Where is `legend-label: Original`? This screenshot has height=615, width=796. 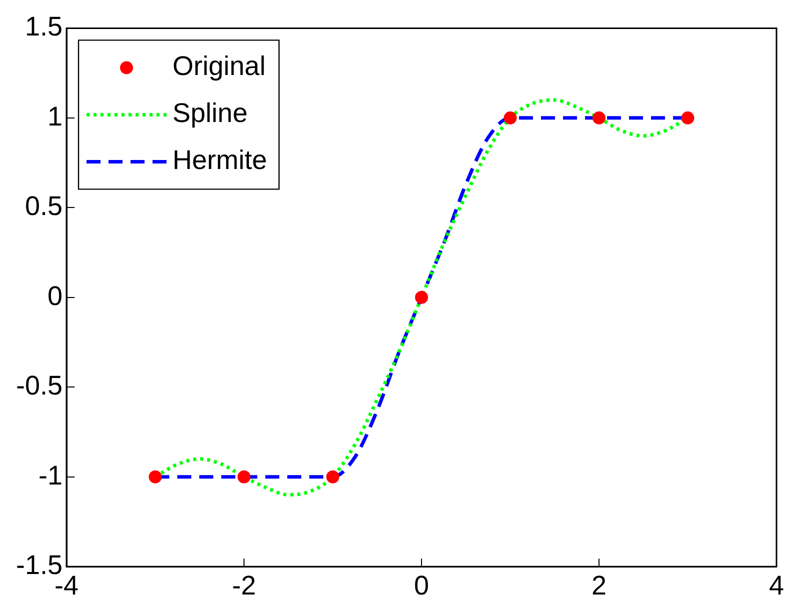
legend-label: Original is located at coordinates (219, 66).